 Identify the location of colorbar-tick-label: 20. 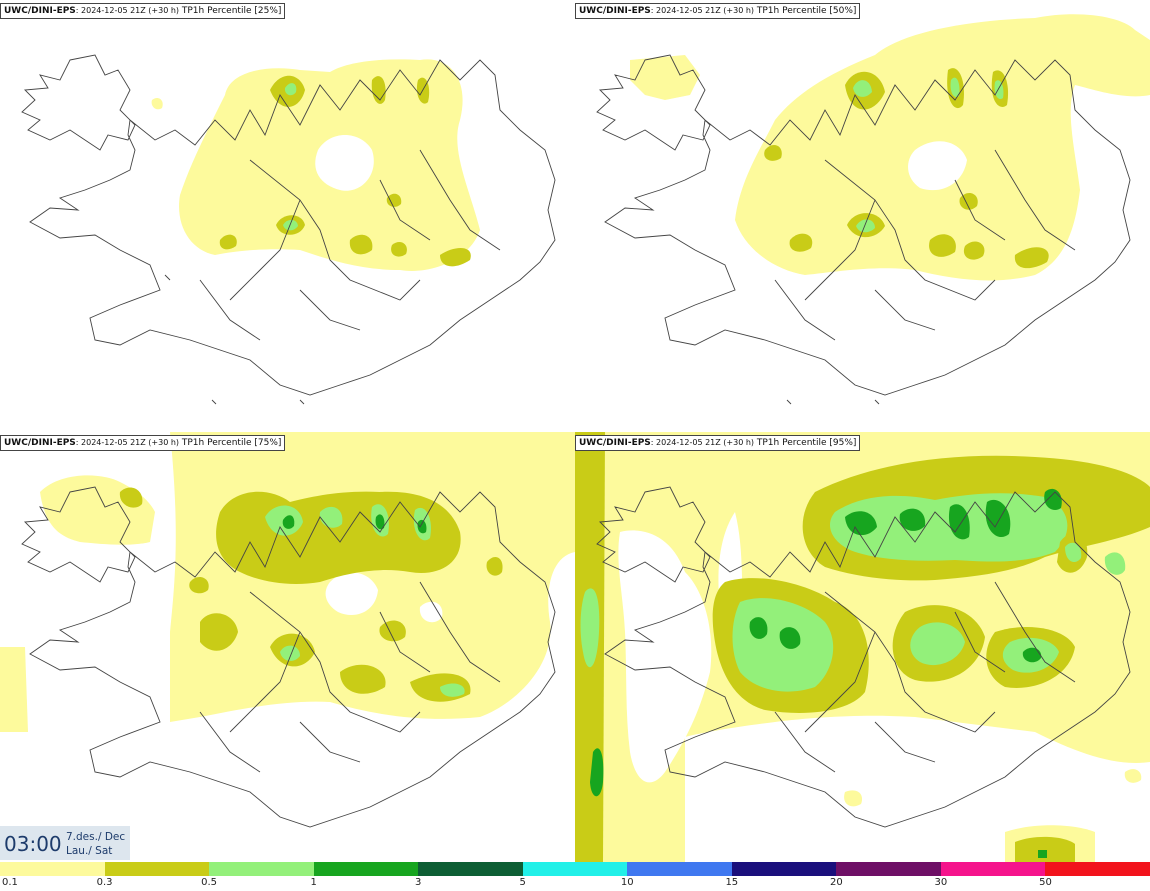
(836, 882).